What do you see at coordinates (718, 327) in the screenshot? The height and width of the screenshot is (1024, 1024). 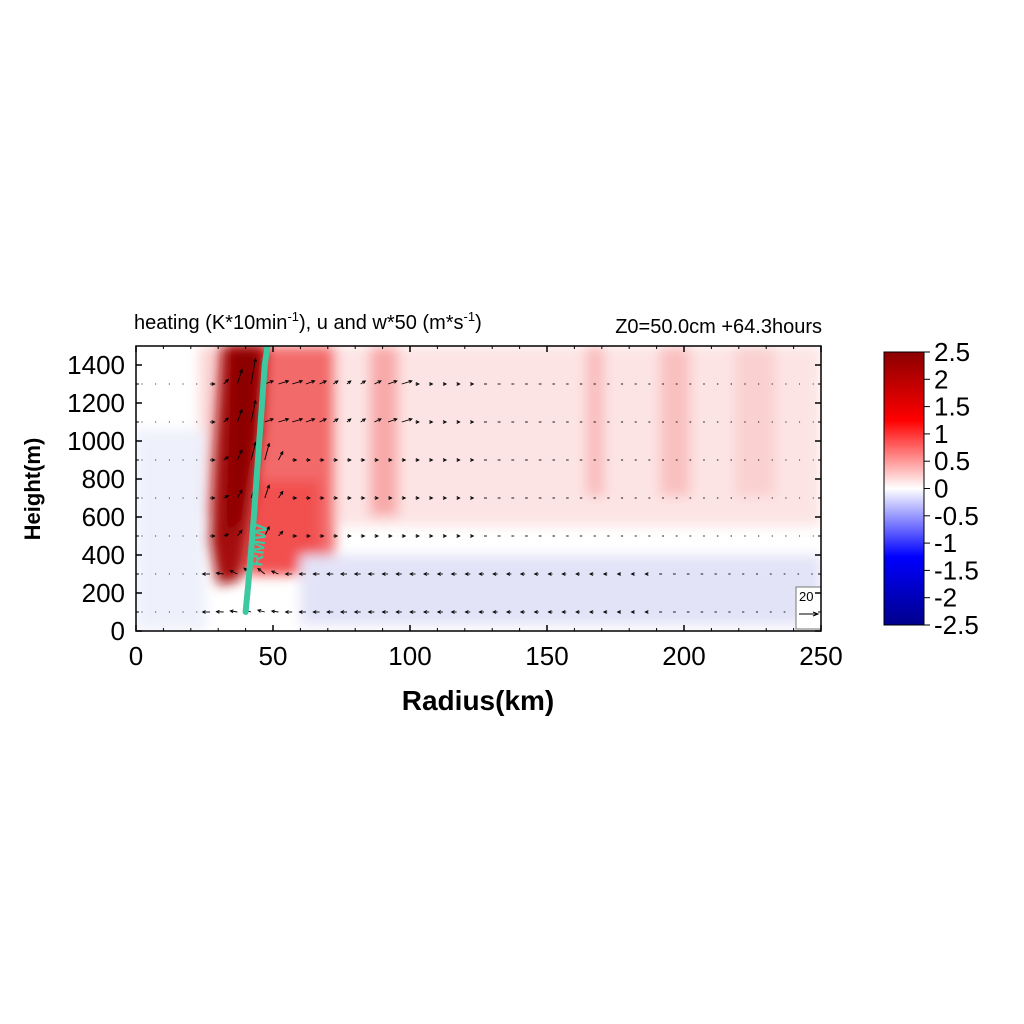 I see `chart-subtitle: Z0=50.0cm +64.3hours` at bounding box center [718, 327].